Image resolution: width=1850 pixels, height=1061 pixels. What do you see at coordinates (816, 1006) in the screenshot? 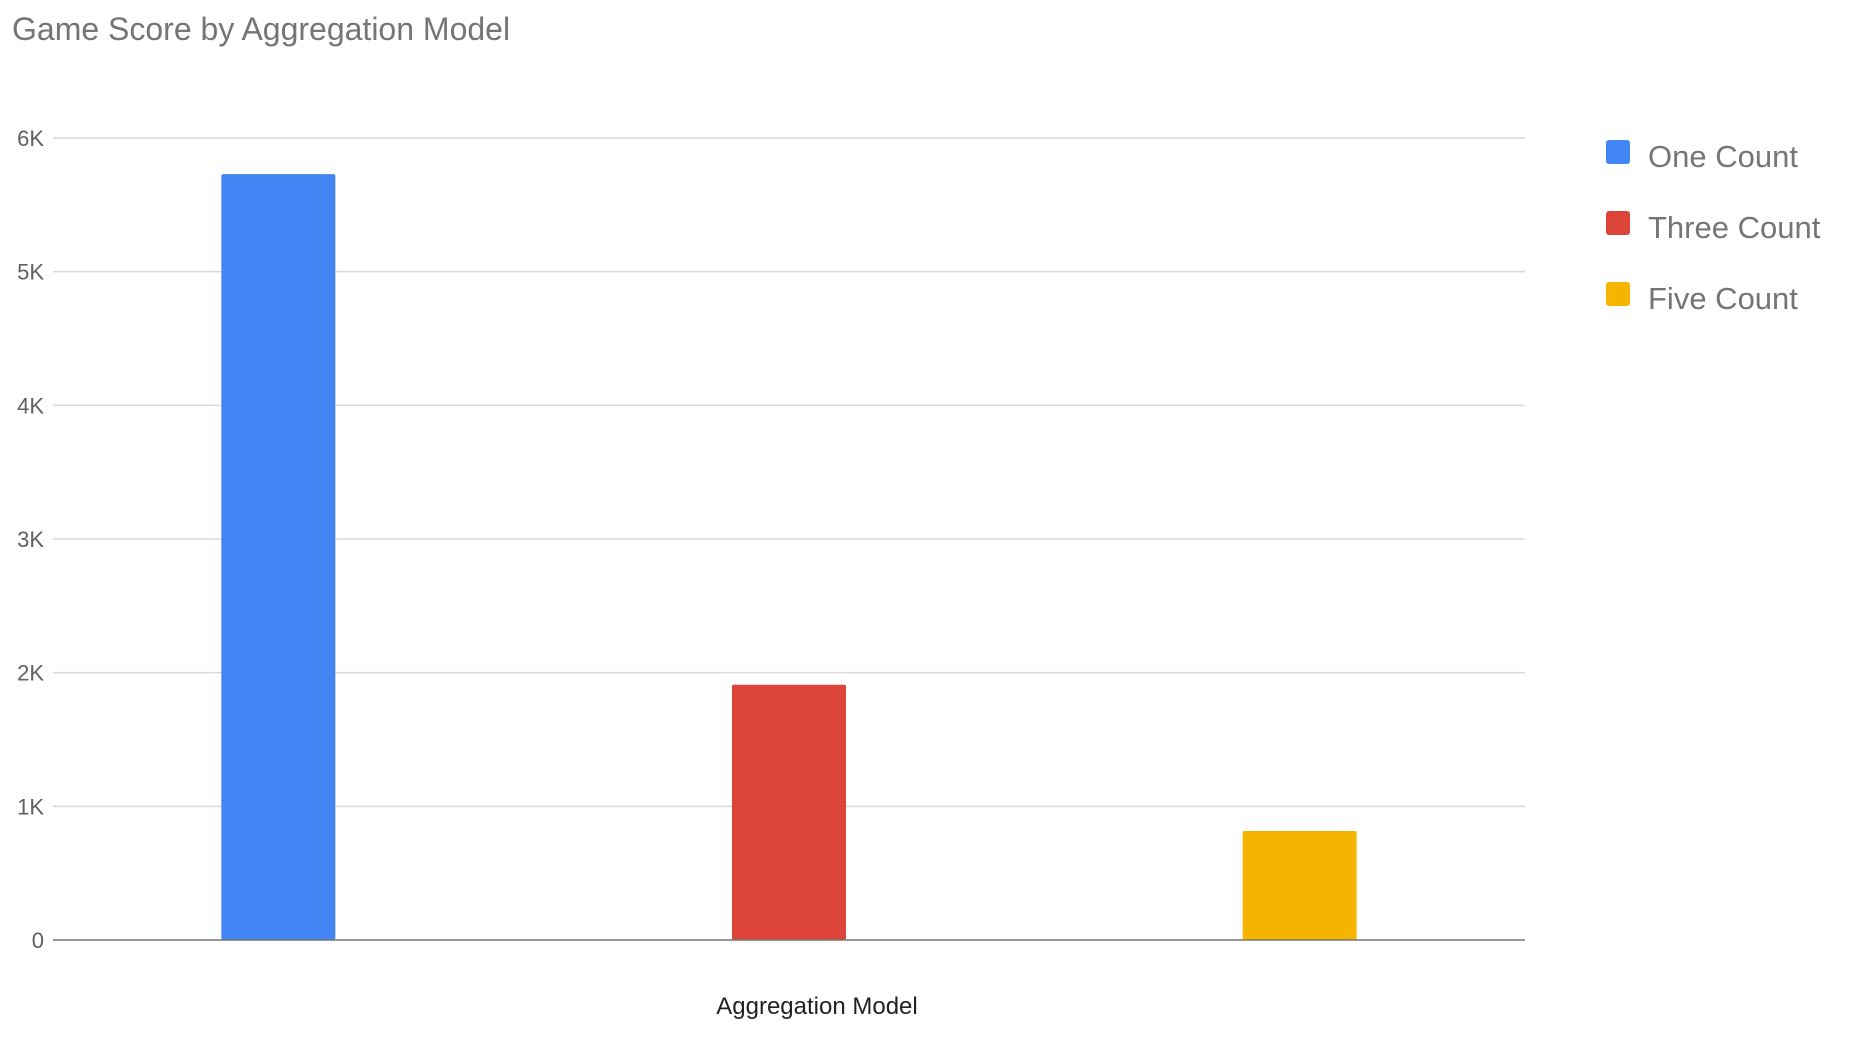
I see `x-axis-label: Aggregation Model` at bounding box center [816, 1006].